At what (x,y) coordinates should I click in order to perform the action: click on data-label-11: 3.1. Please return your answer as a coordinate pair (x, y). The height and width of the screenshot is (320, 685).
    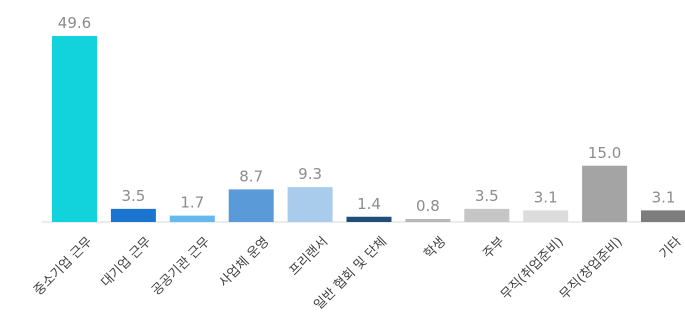
    Looking at the image, I should click on (664, 197).